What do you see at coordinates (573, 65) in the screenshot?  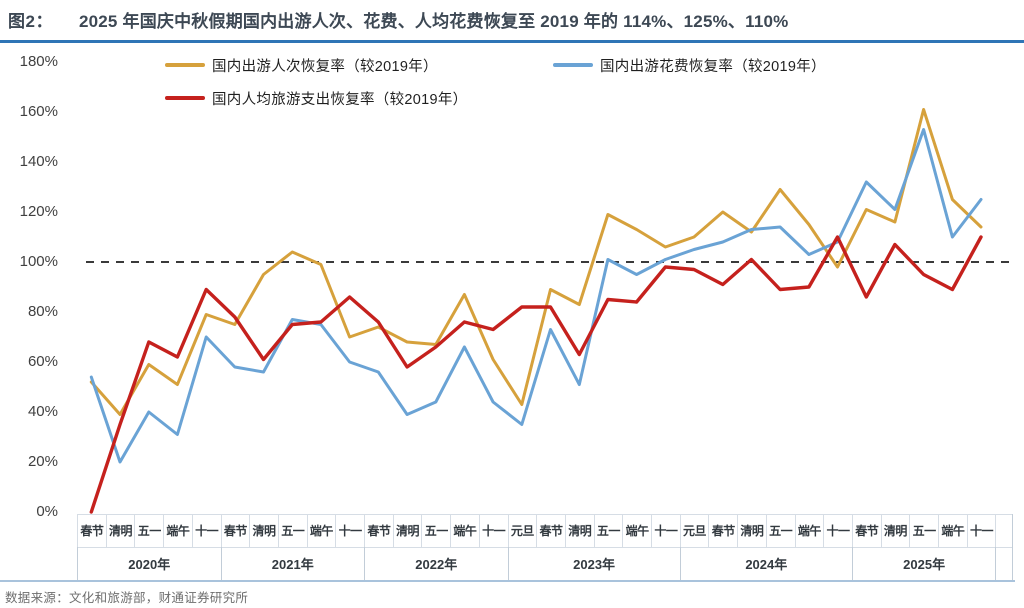 I see `spending-line-swatch` at bounding box center [573, 65].